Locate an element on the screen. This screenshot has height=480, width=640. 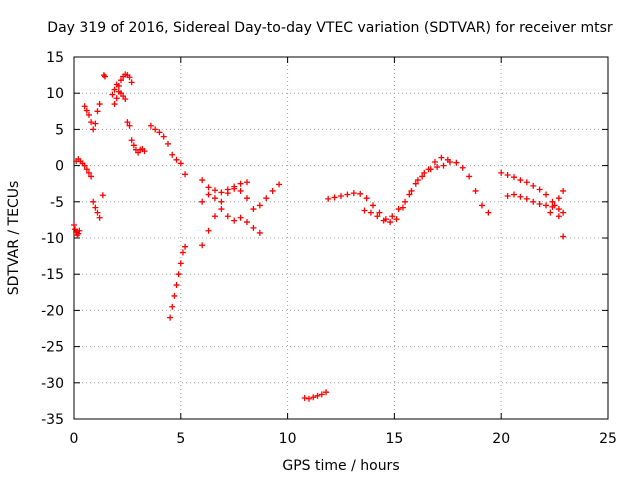
series-seg-l is located at coordinates (231, 206).